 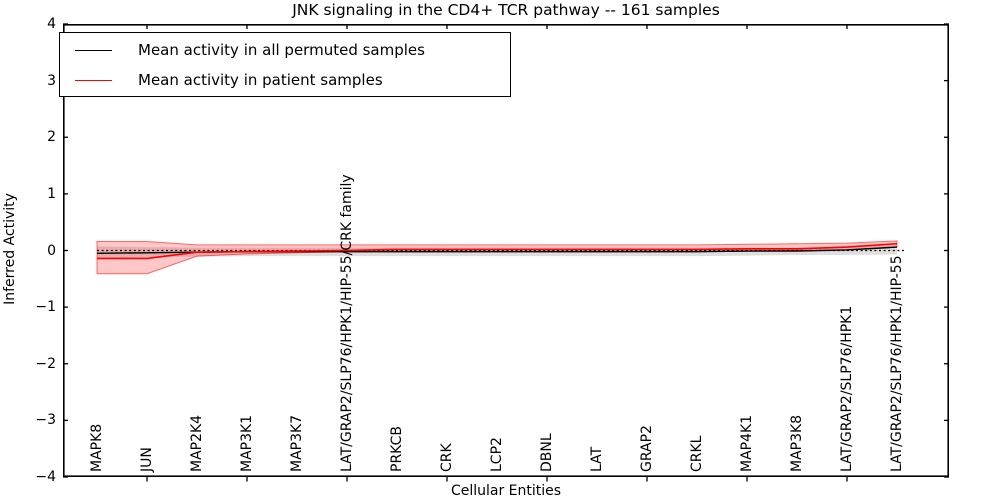 What do you see at coordinates (51, 250) in the screenshot?
I see `y-tick-label: 0` at bounding box center [51, 250].